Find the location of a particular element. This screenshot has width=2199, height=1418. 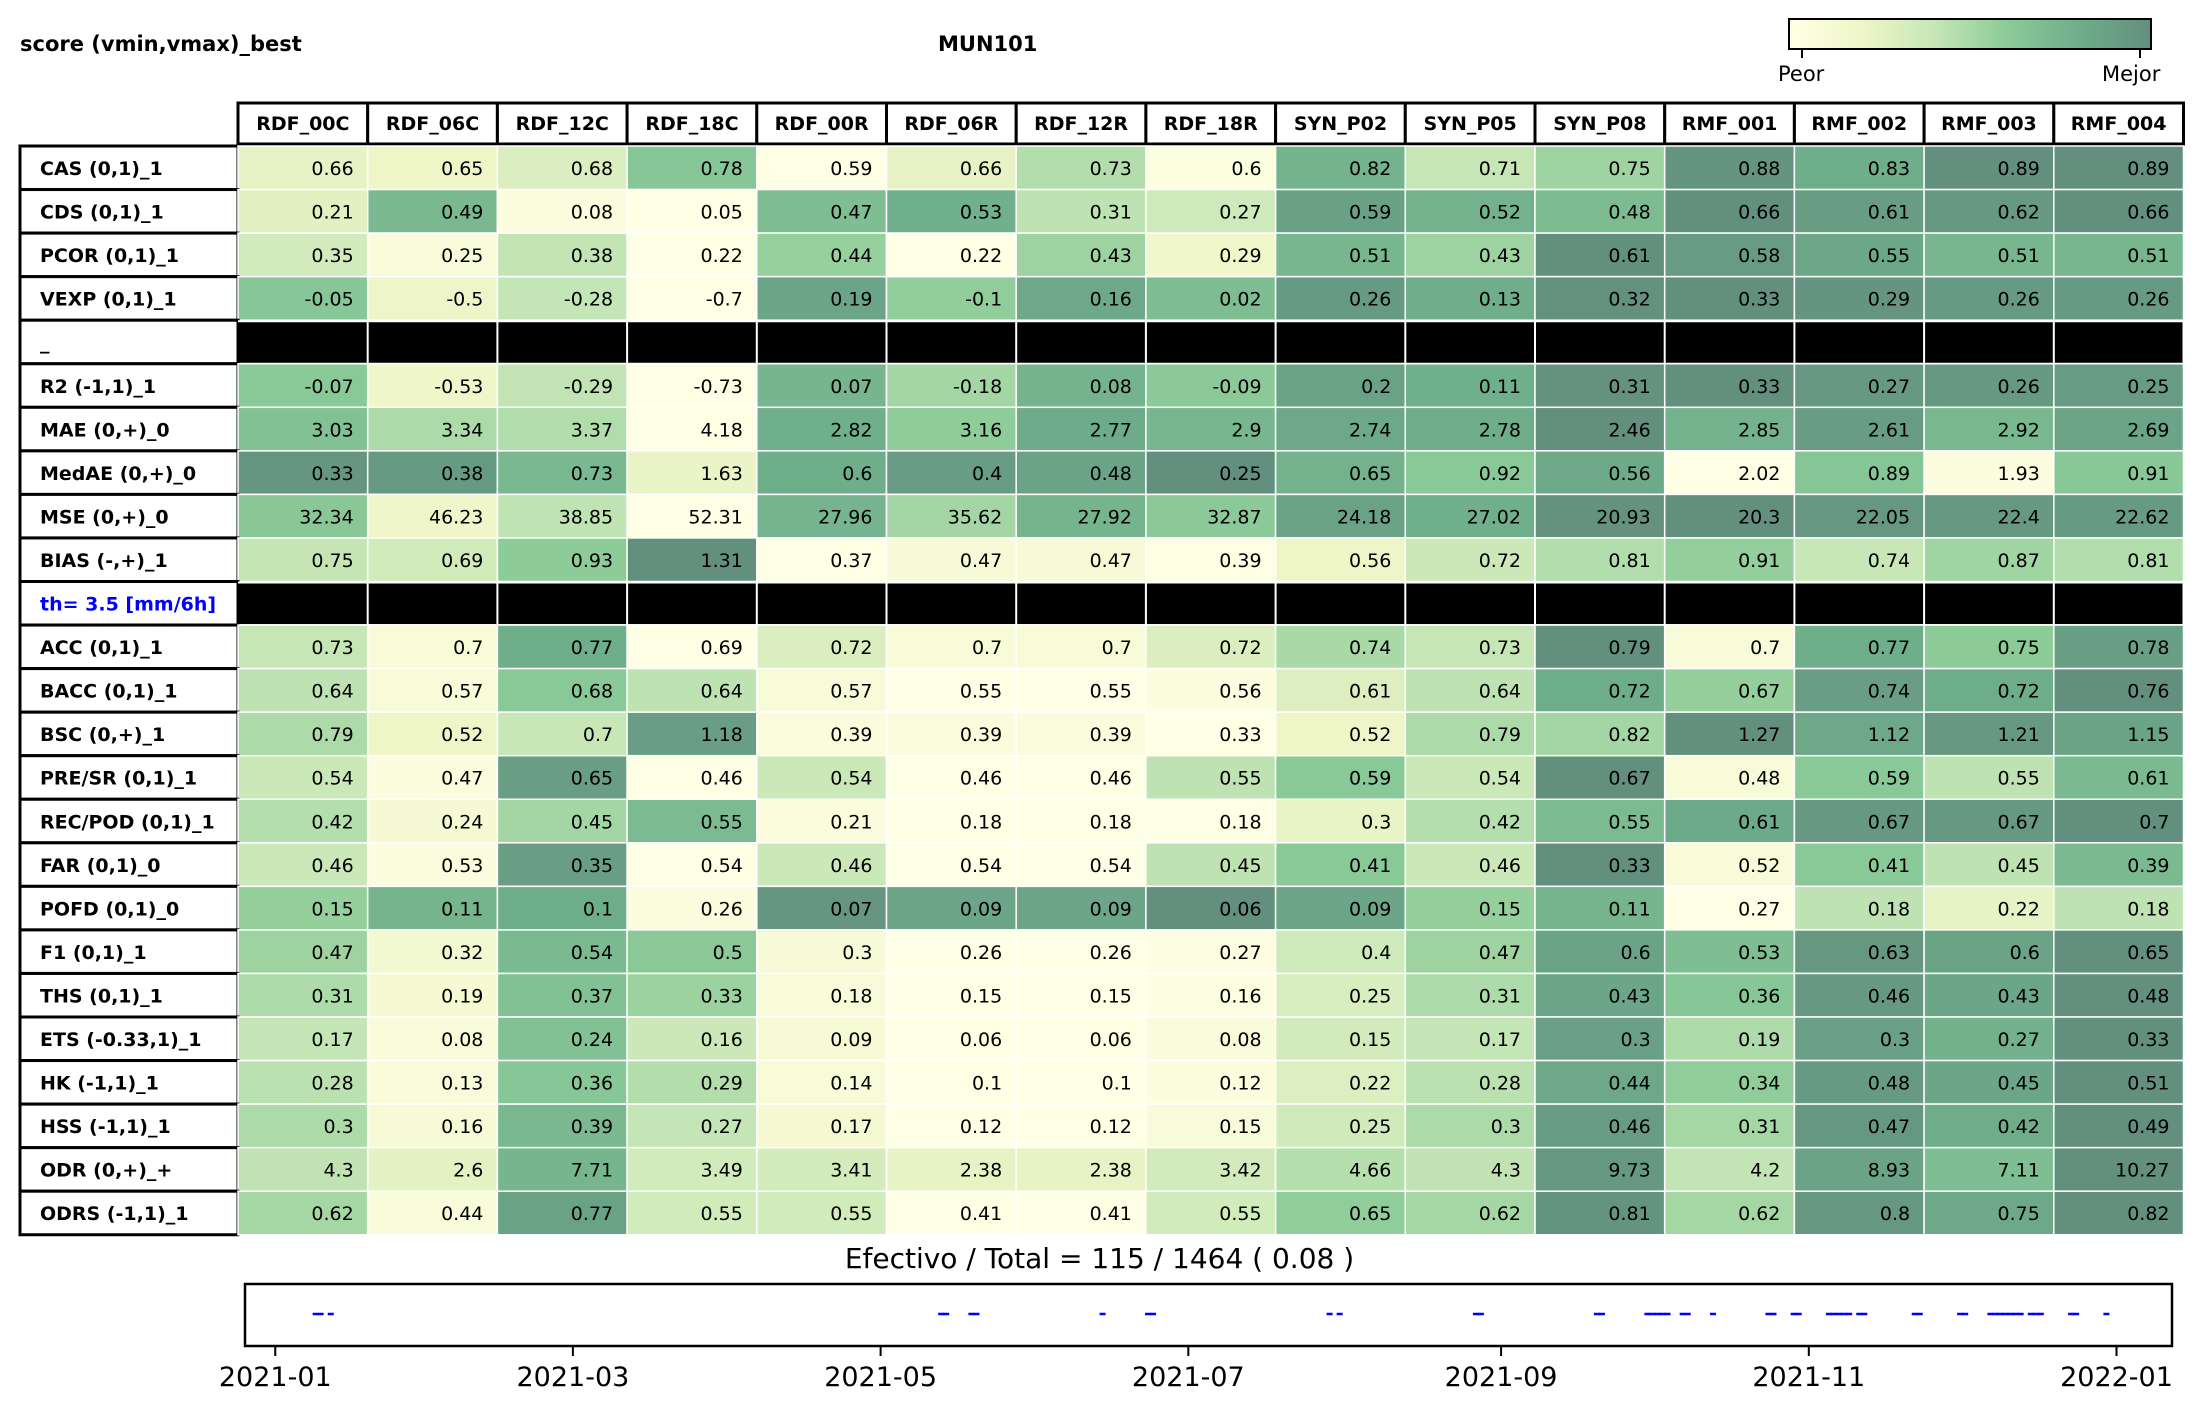

cell-value: 0.62 is located at coordinates (1759, 1214).